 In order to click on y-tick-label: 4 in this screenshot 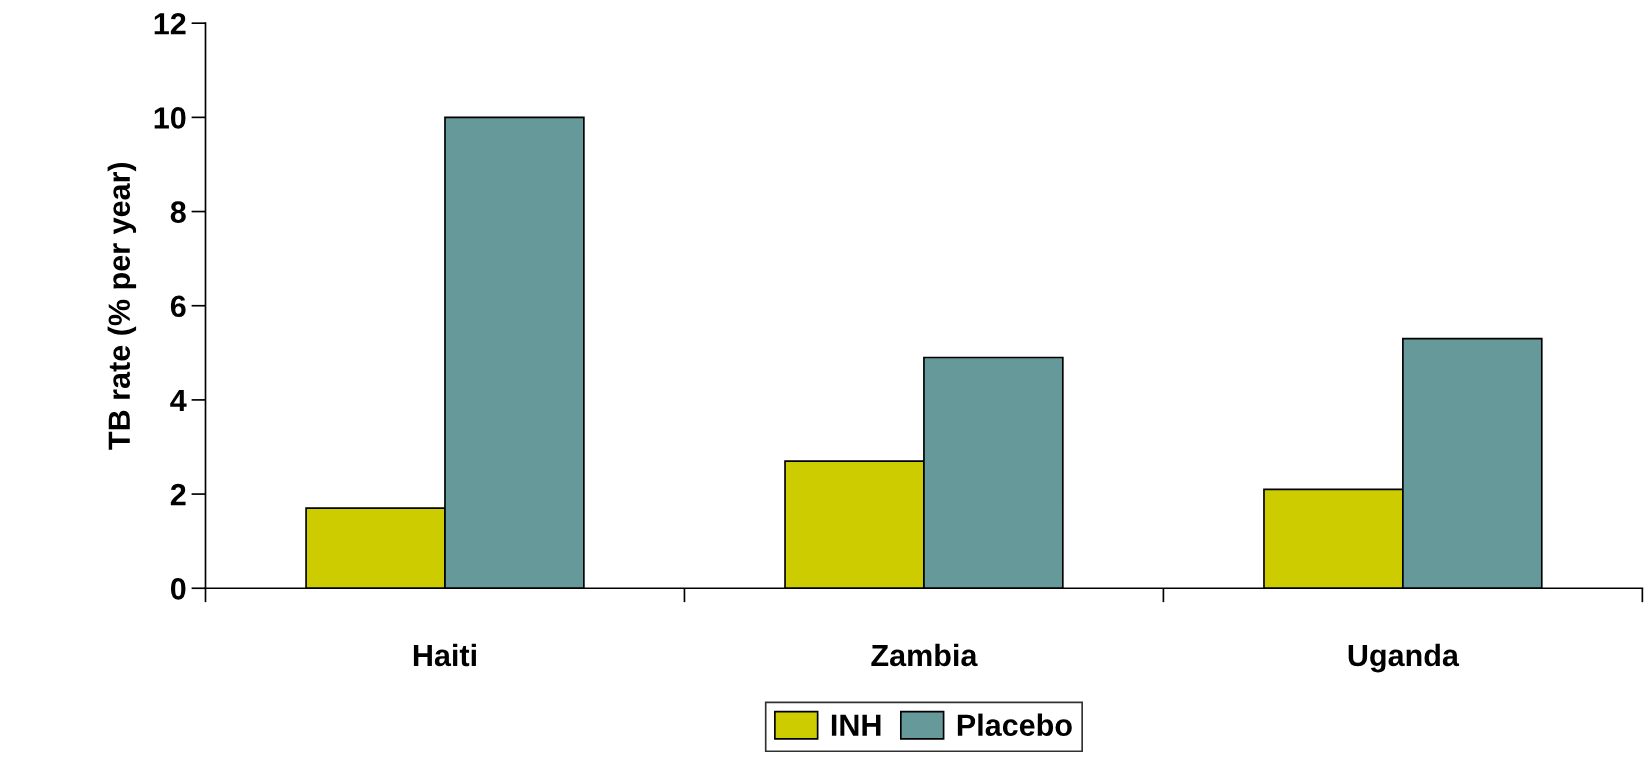, I will do `click(178, 400)`.